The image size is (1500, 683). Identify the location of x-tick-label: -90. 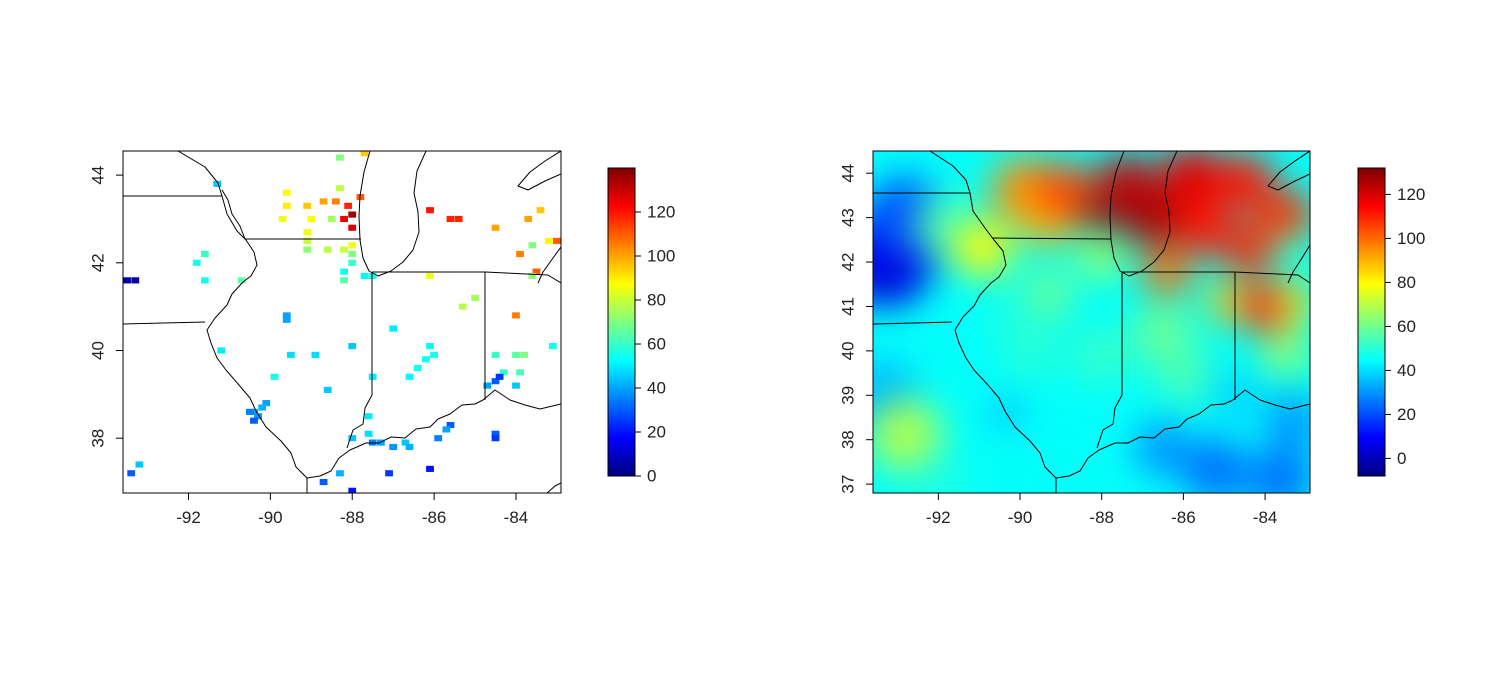
(1020, 517).